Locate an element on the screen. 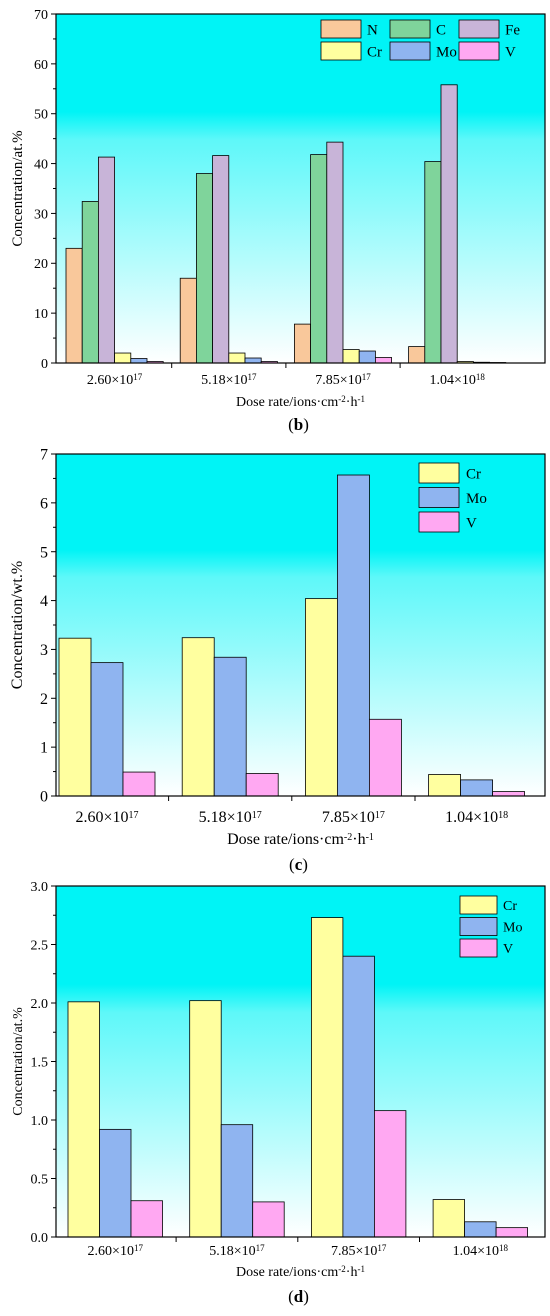  legend-label-Fe: Fe is located at coordinates (512, 30).